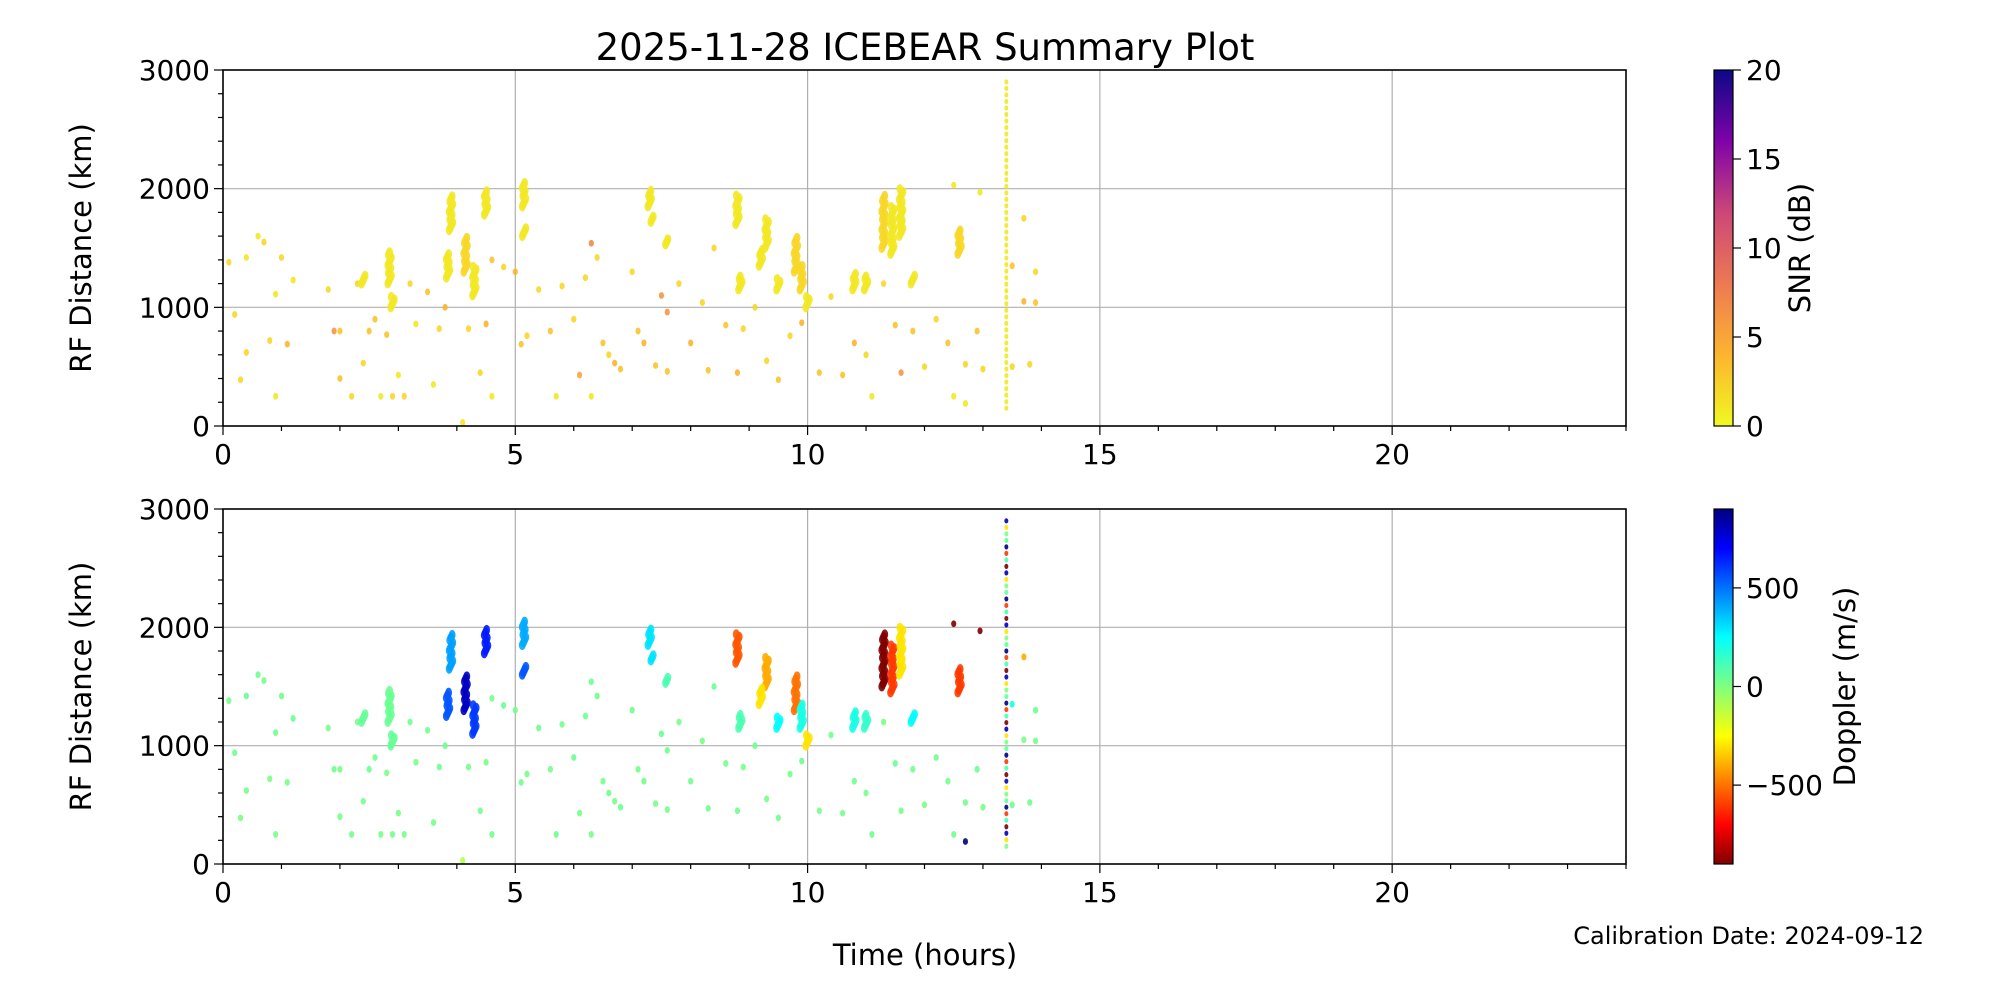  What do you see at coordinates (1755, 687) in the screenshot?
I see `colorbar-tick-label: 0` at bounding box center [1755, 687].